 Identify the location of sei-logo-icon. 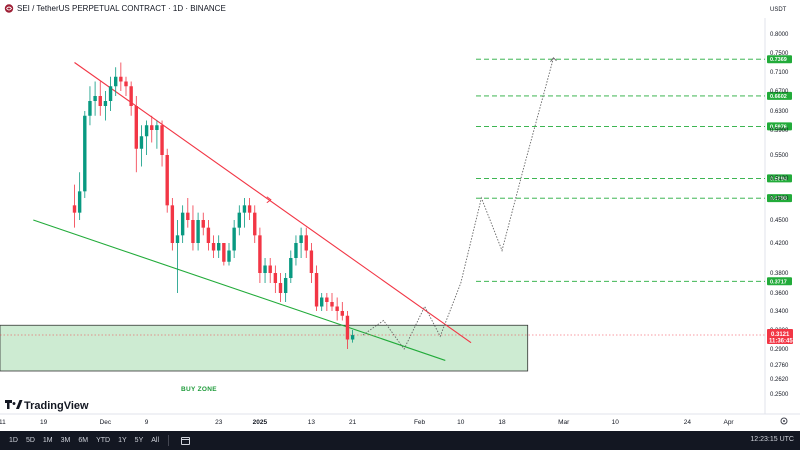
(9, 8).